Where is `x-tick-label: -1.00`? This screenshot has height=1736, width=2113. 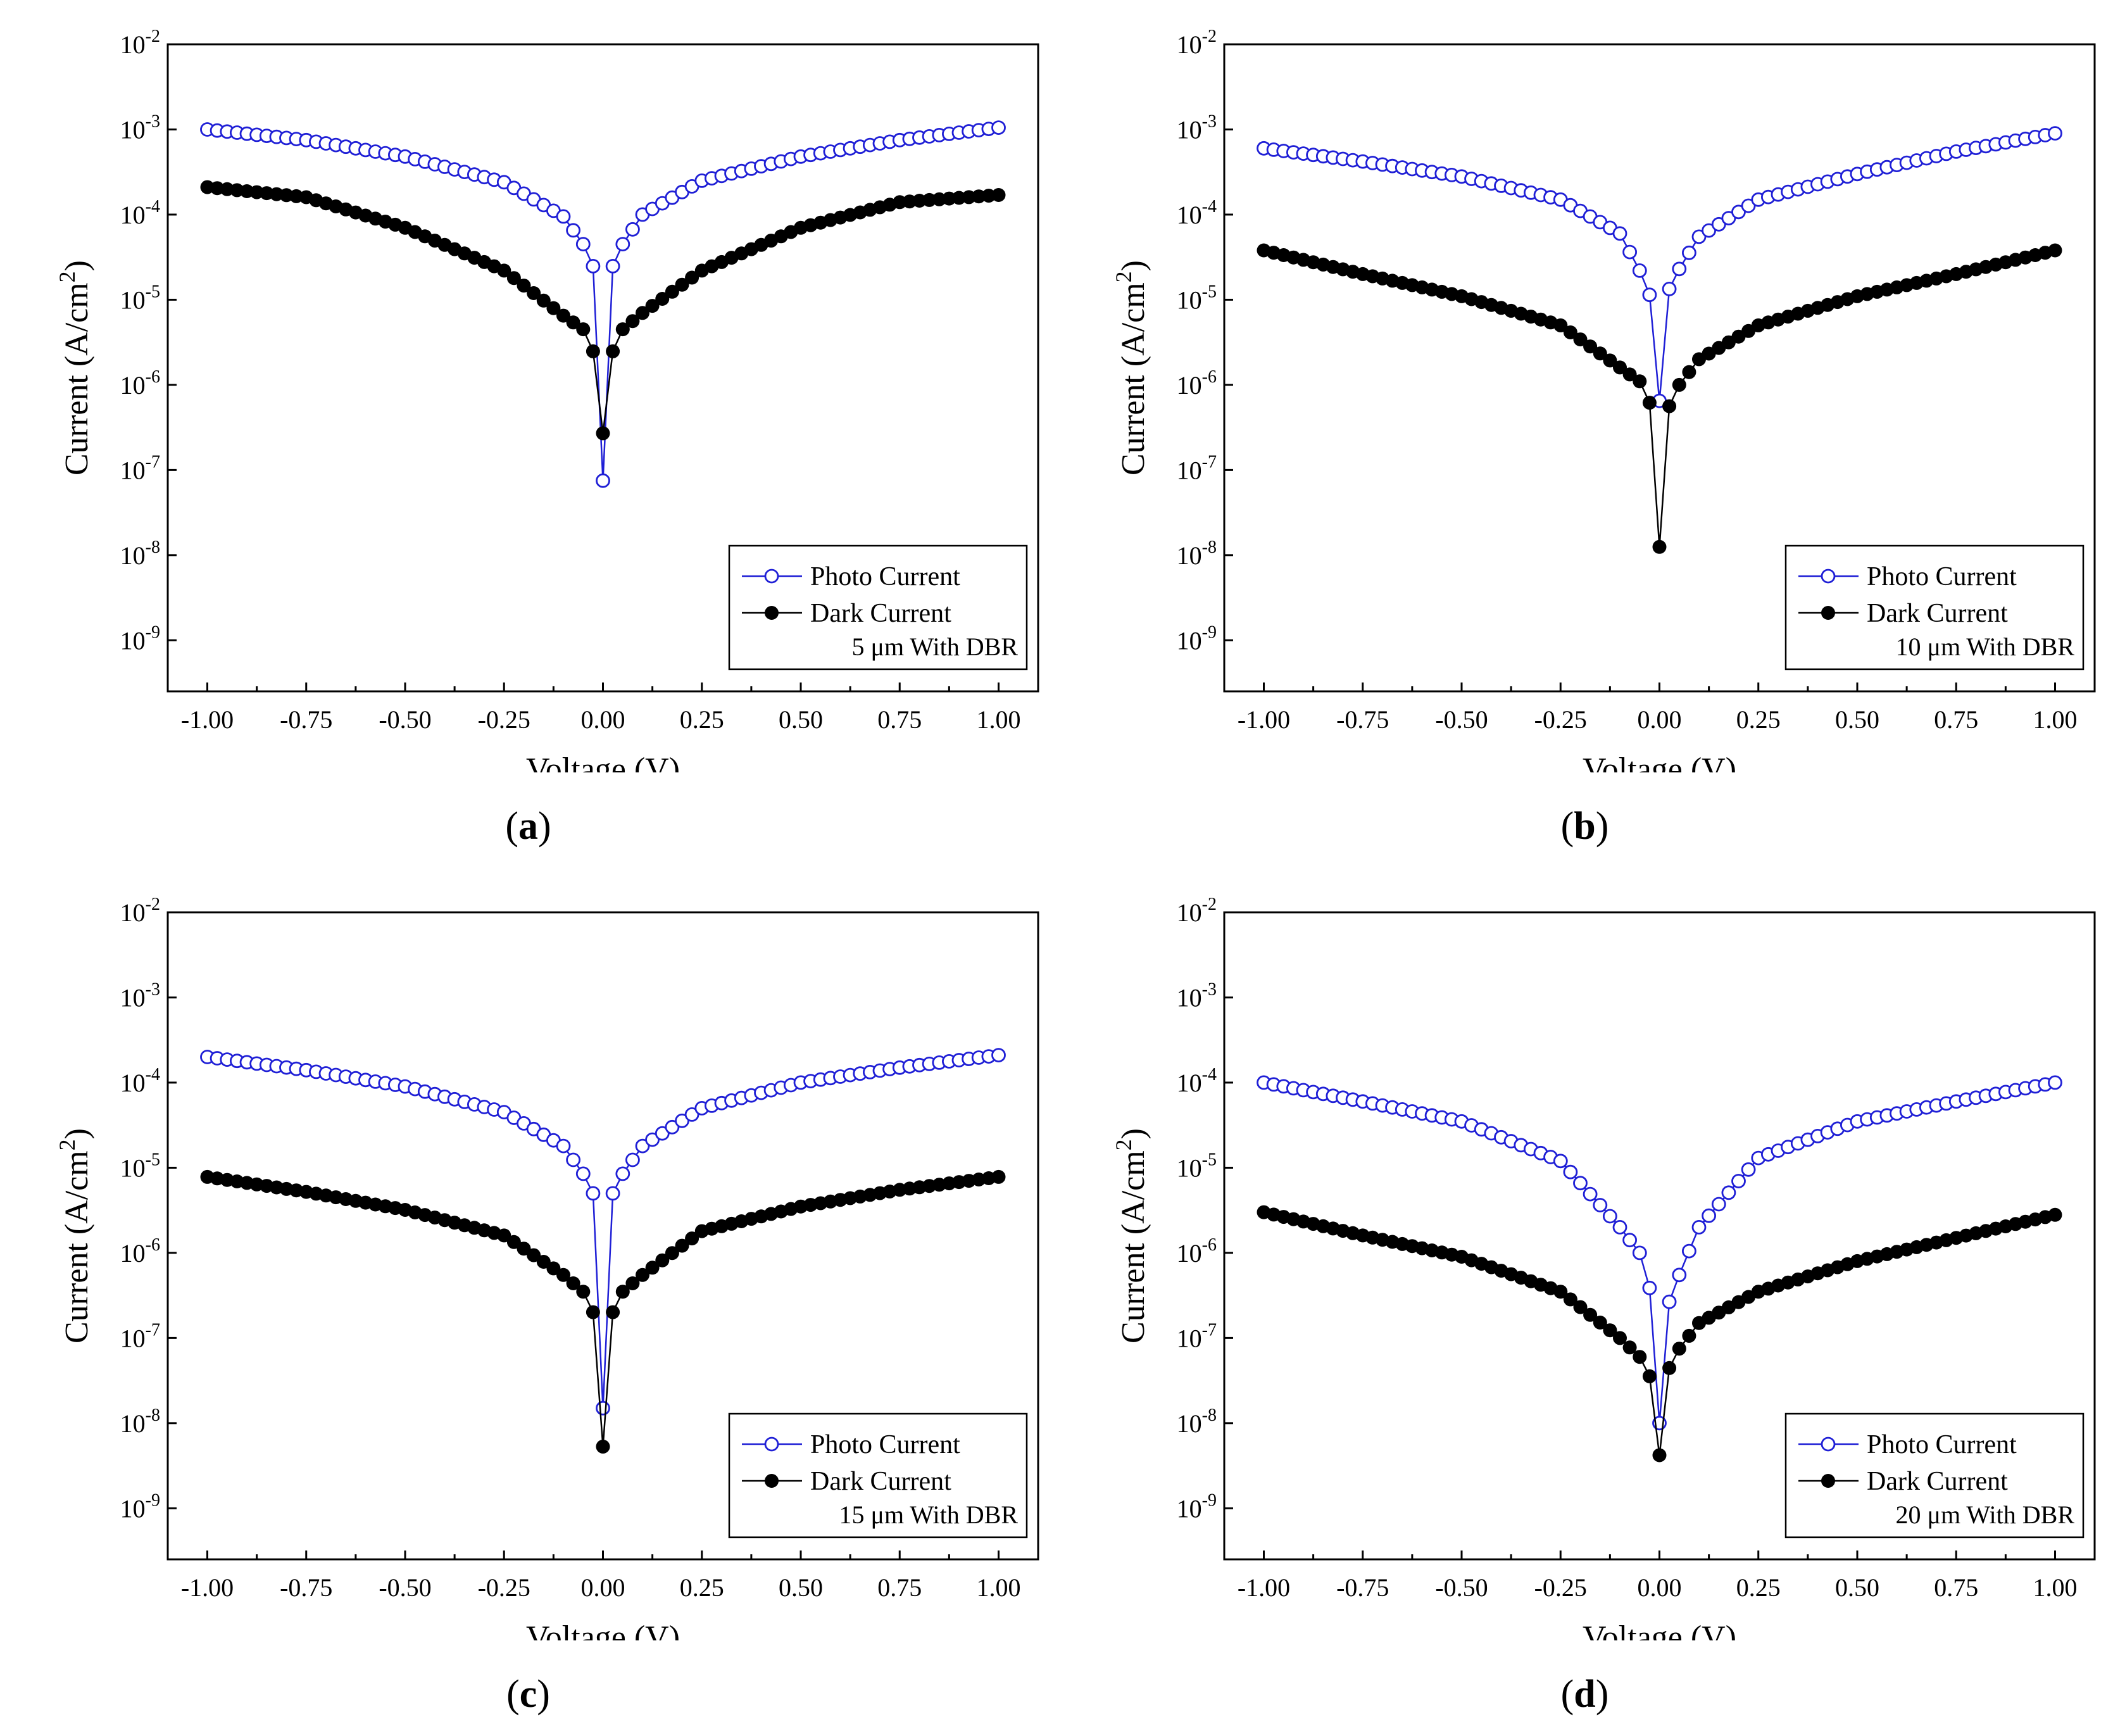 x-tick-label: -1.00 is located at coordinates (207, 719).